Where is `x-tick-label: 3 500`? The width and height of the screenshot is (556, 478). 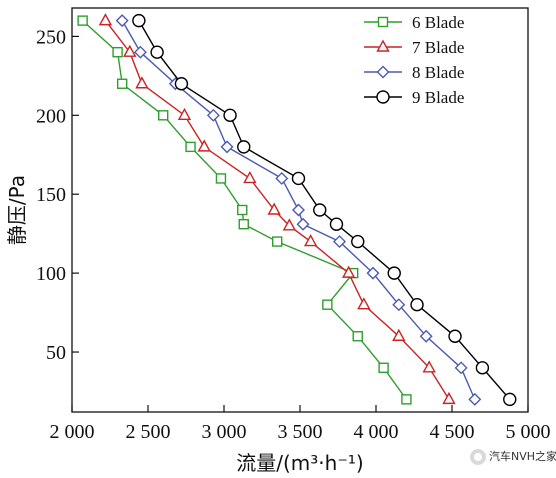 x-tick-label: 3 500 is located at coordinates (300, 432).